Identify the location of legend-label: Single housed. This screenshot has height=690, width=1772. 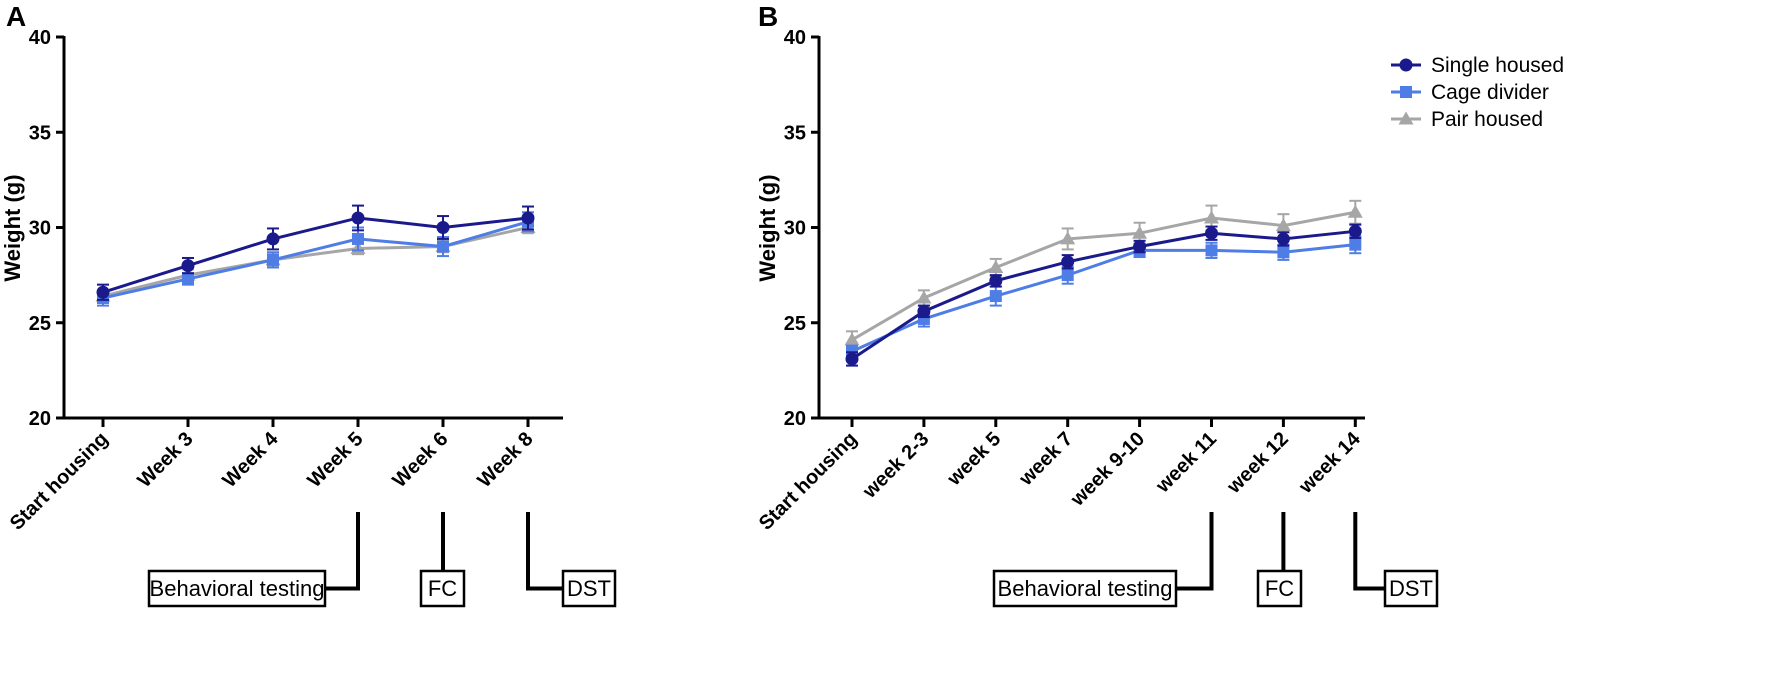
(1497, 65).